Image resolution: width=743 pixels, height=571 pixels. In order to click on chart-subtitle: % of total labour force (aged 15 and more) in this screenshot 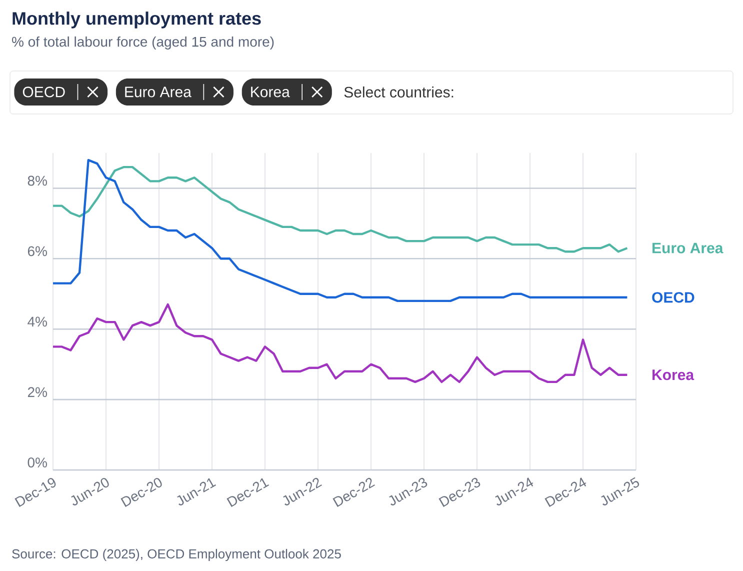, I will do `click(143, 43)`.